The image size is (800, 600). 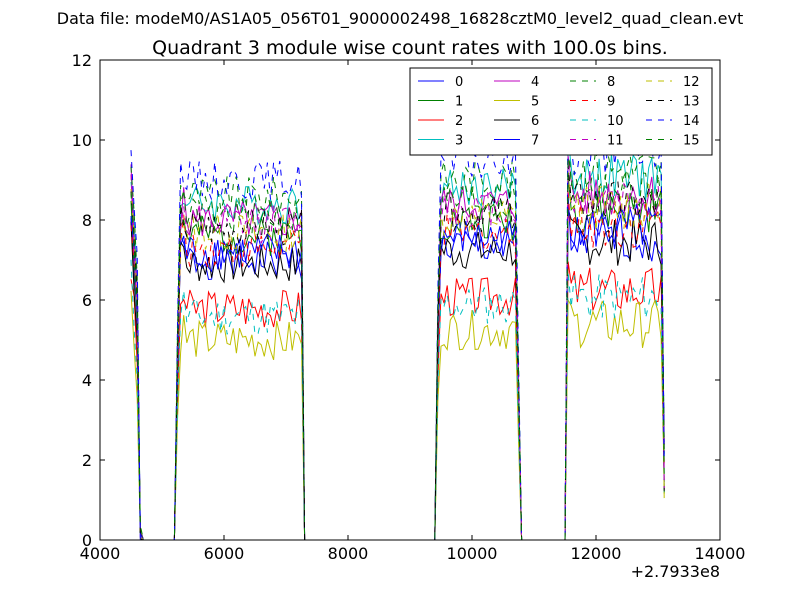 What do you see at coordinates (87, 540) in the screenshot?
I see `y-tick-label: 0` at bounding box center [87, 540].